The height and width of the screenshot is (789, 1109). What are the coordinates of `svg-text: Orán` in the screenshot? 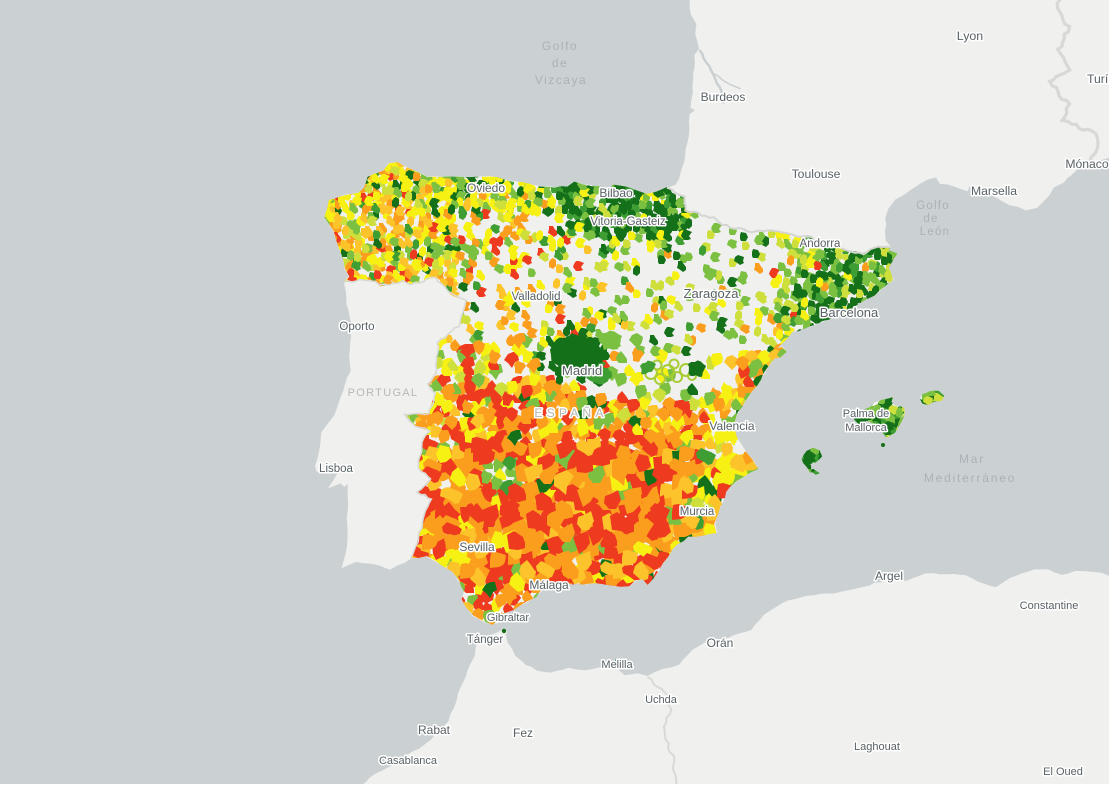 It's located at (720, 643).